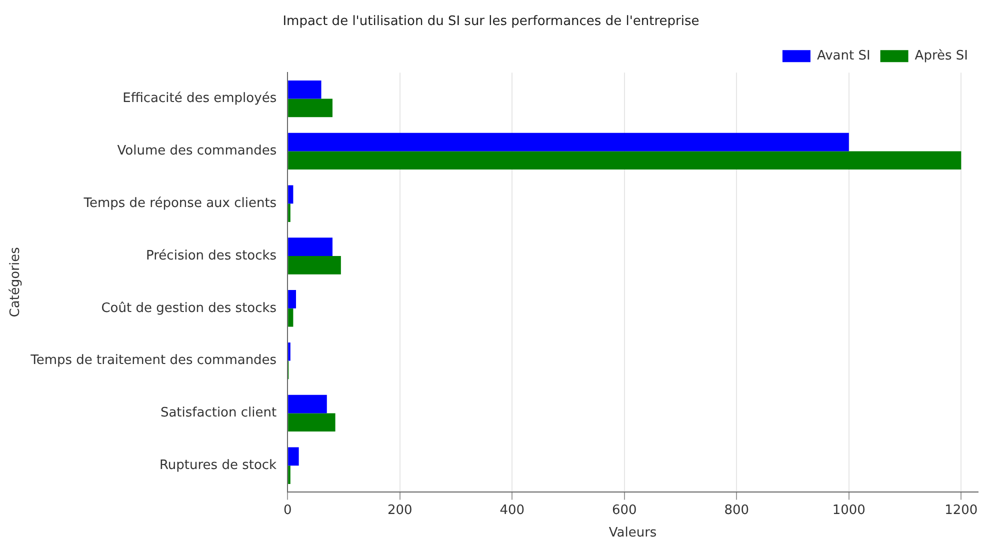 This screenshot has width=998, height=545. Describe the element at coordinates (16, 282) in the screenshot. I see `y-axis-title: Catégories` at that location.